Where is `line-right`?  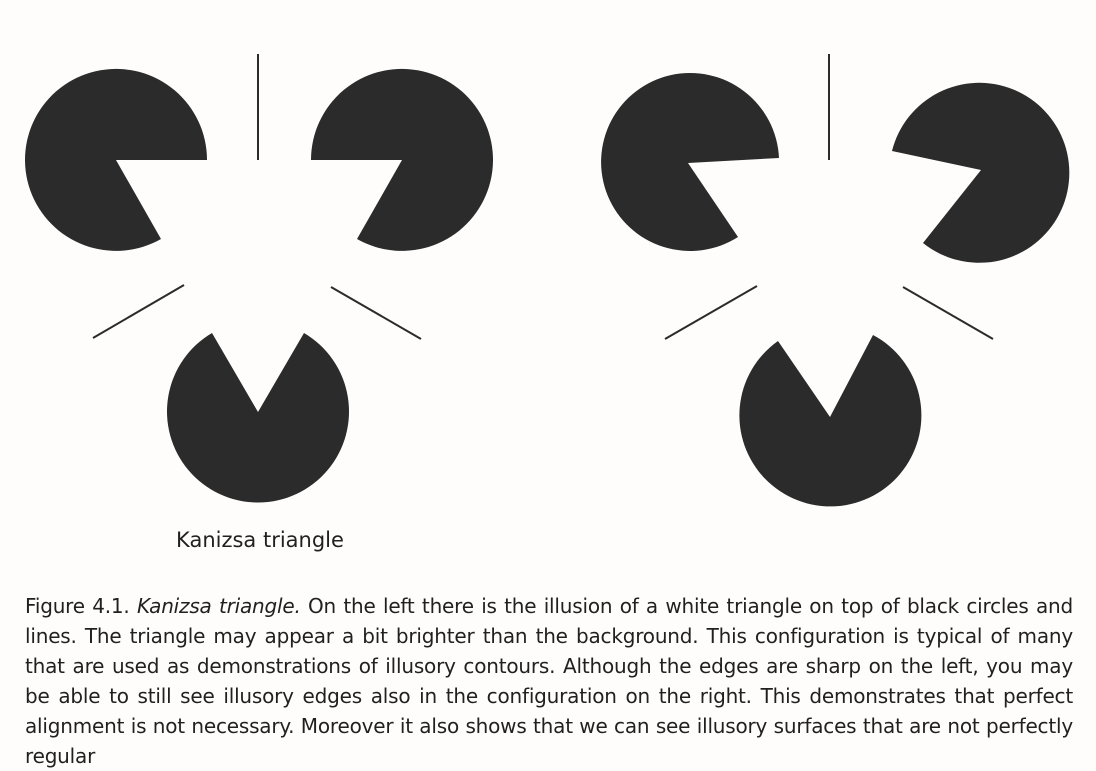 line-right is located at coordinates (376, 313).